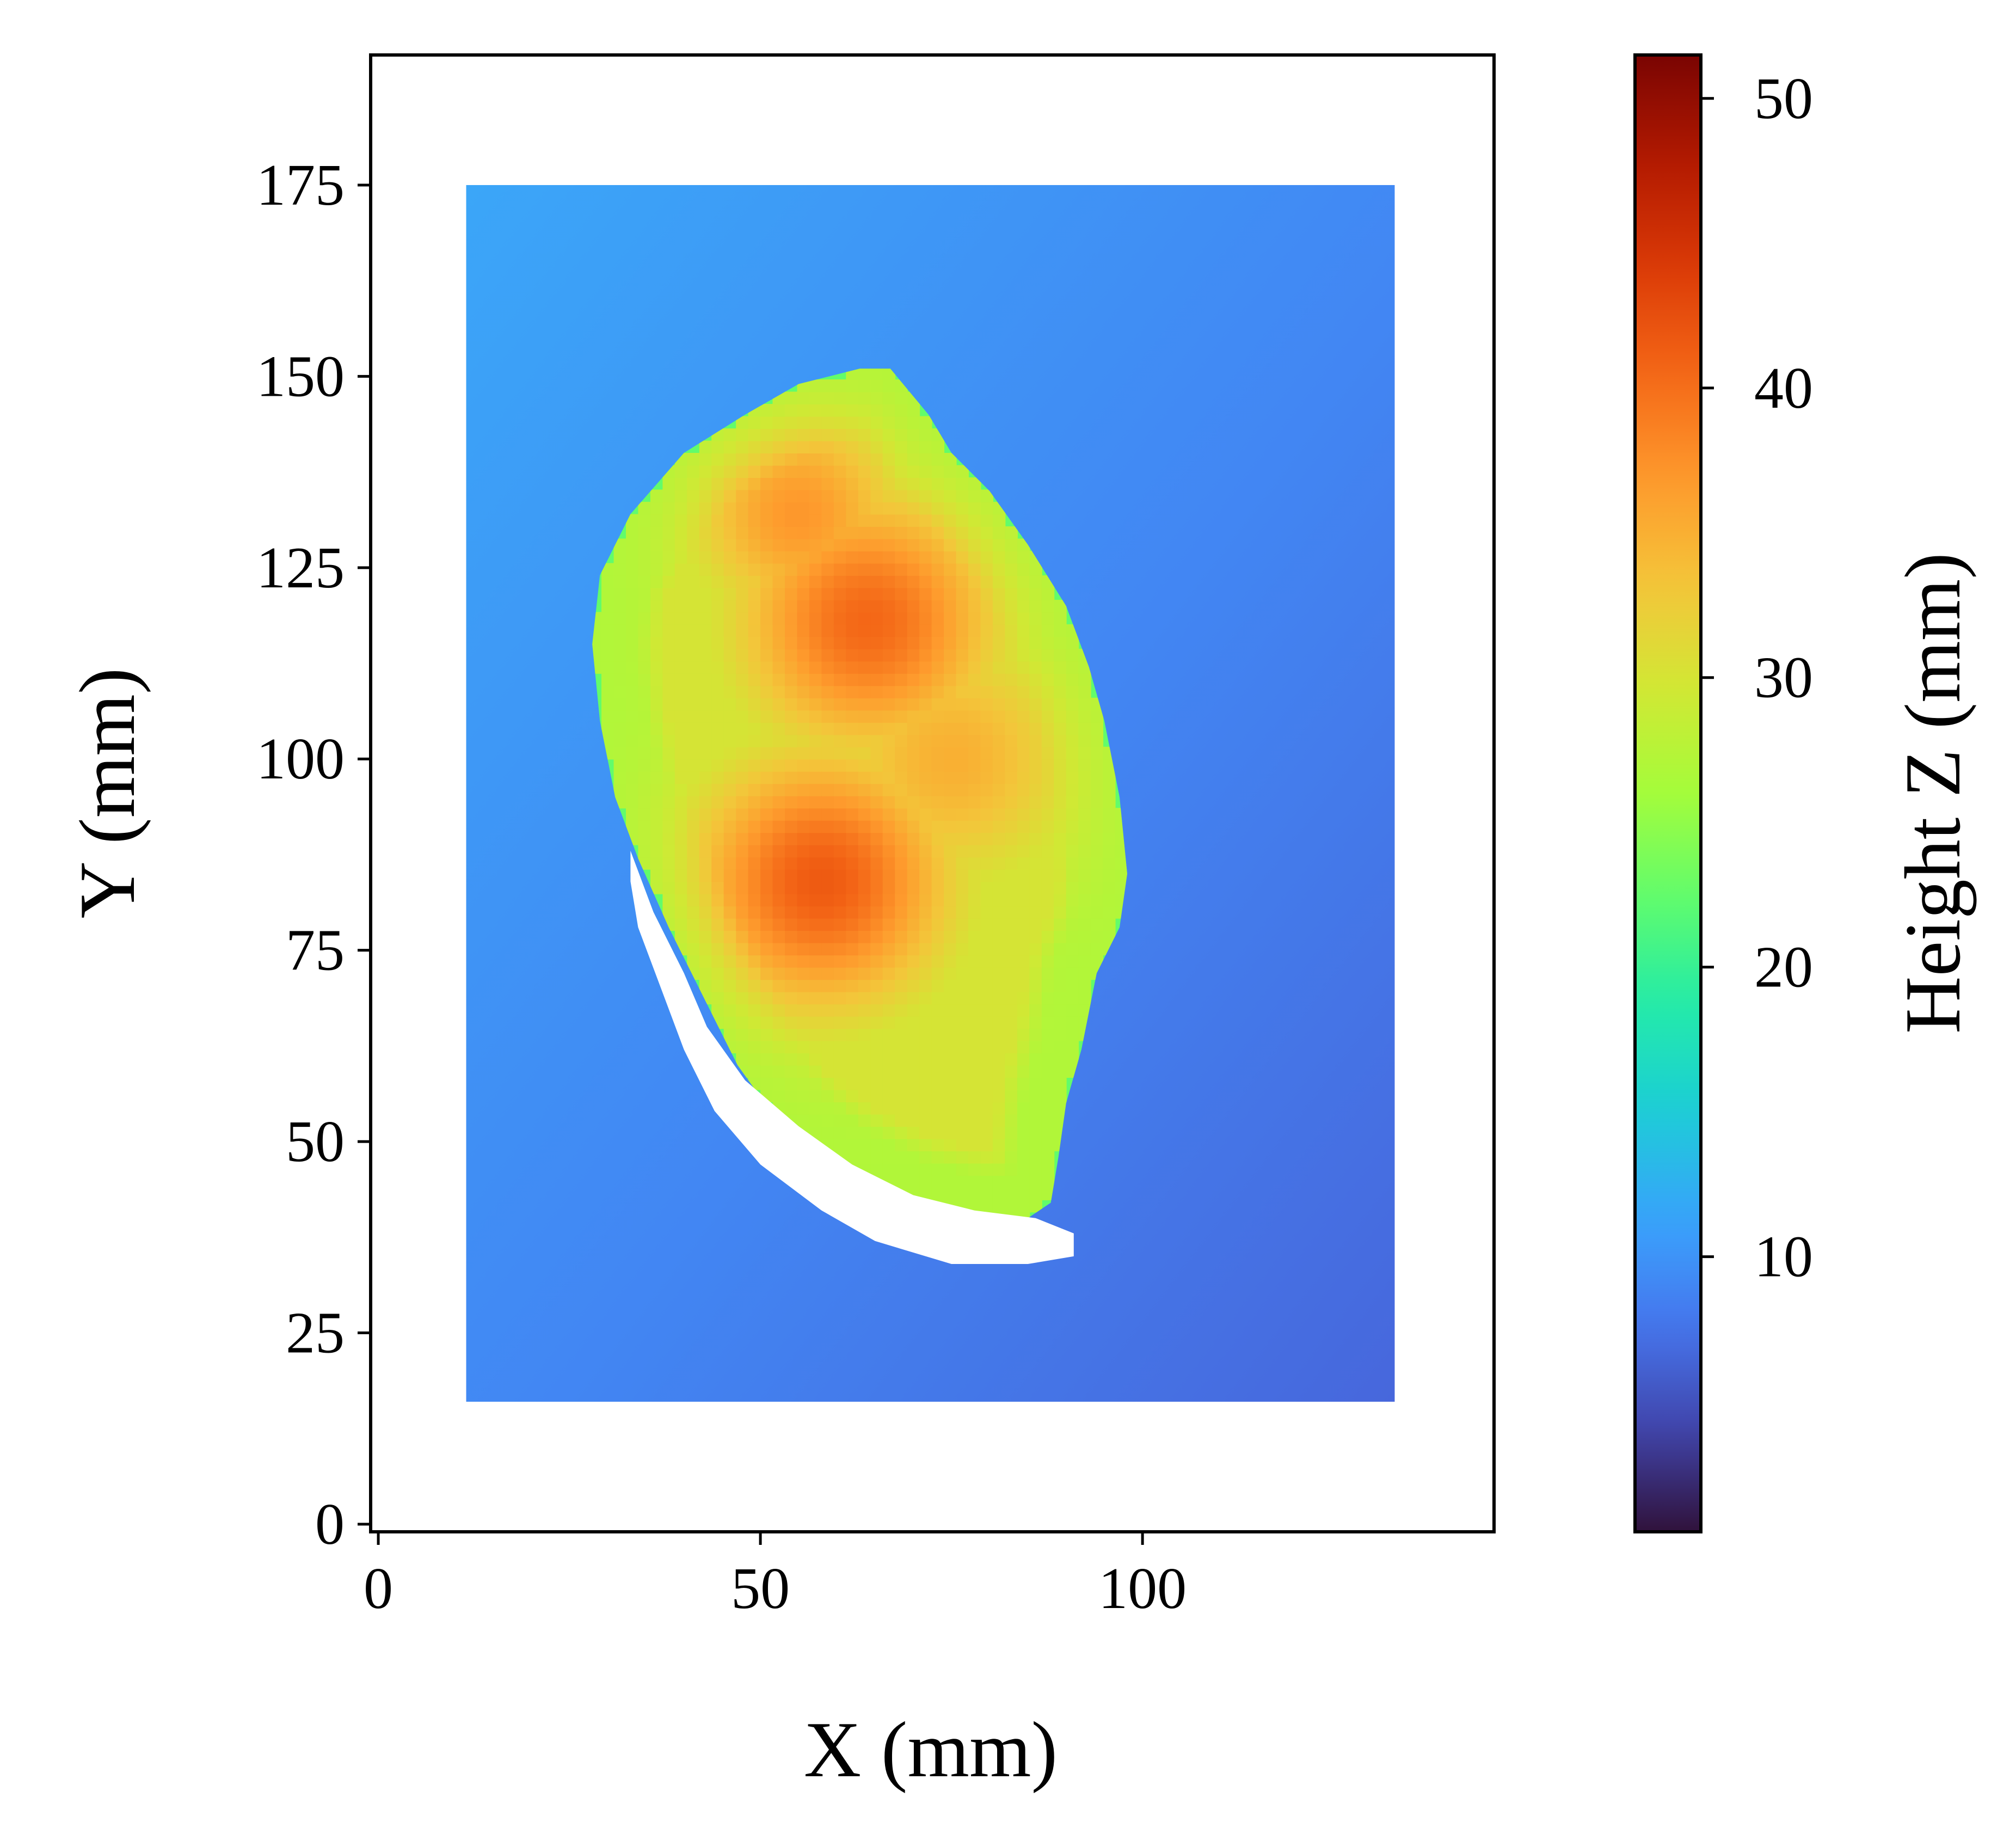 The height and width of the screenshot is (1841, 2016). I want to click on y-tick-label: 50, so click(315, 1141).